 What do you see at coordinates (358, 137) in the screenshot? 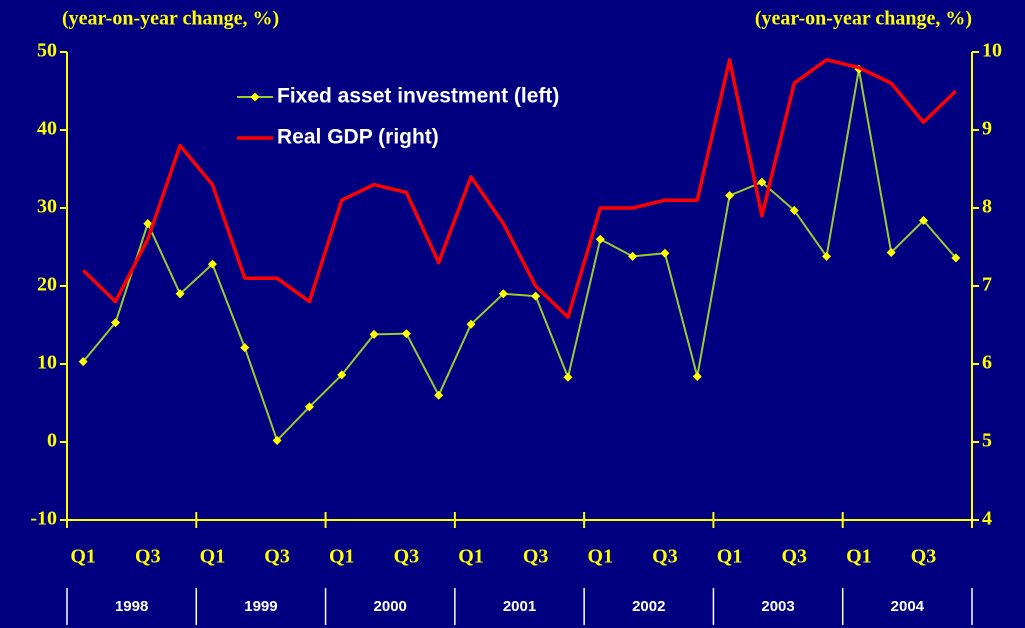
I see `legend-label: Real GDP (right)` at bounding box center [358, 137].